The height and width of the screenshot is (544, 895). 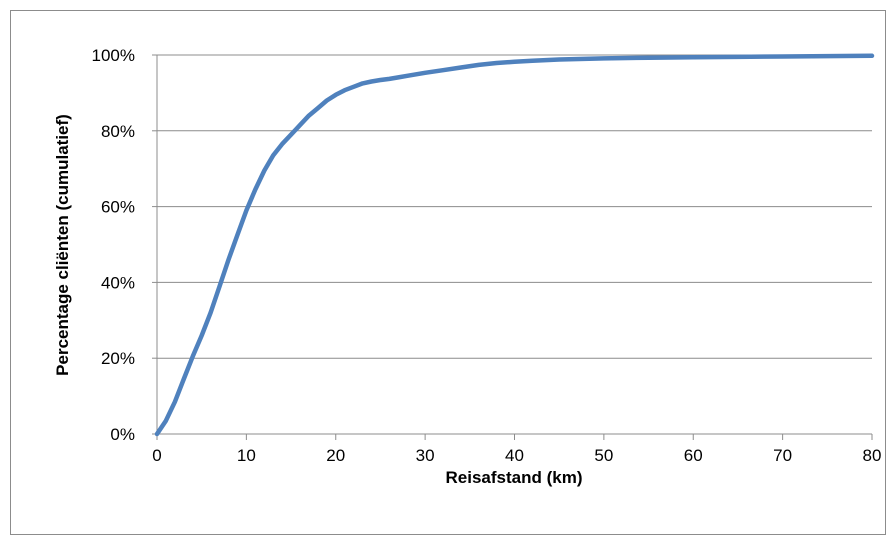 What do you see at coordinates (872, 455) in the screenshot?
I see `x-tick-label-80: 80` at bounding box center [872, 455].